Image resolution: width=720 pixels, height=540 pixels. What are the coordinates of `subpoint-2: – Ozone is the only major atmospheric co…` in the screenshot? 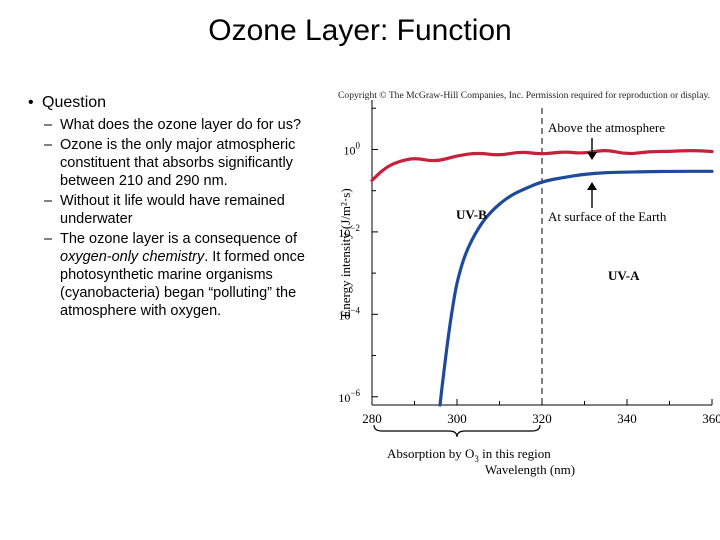 It's located at (170, 163).